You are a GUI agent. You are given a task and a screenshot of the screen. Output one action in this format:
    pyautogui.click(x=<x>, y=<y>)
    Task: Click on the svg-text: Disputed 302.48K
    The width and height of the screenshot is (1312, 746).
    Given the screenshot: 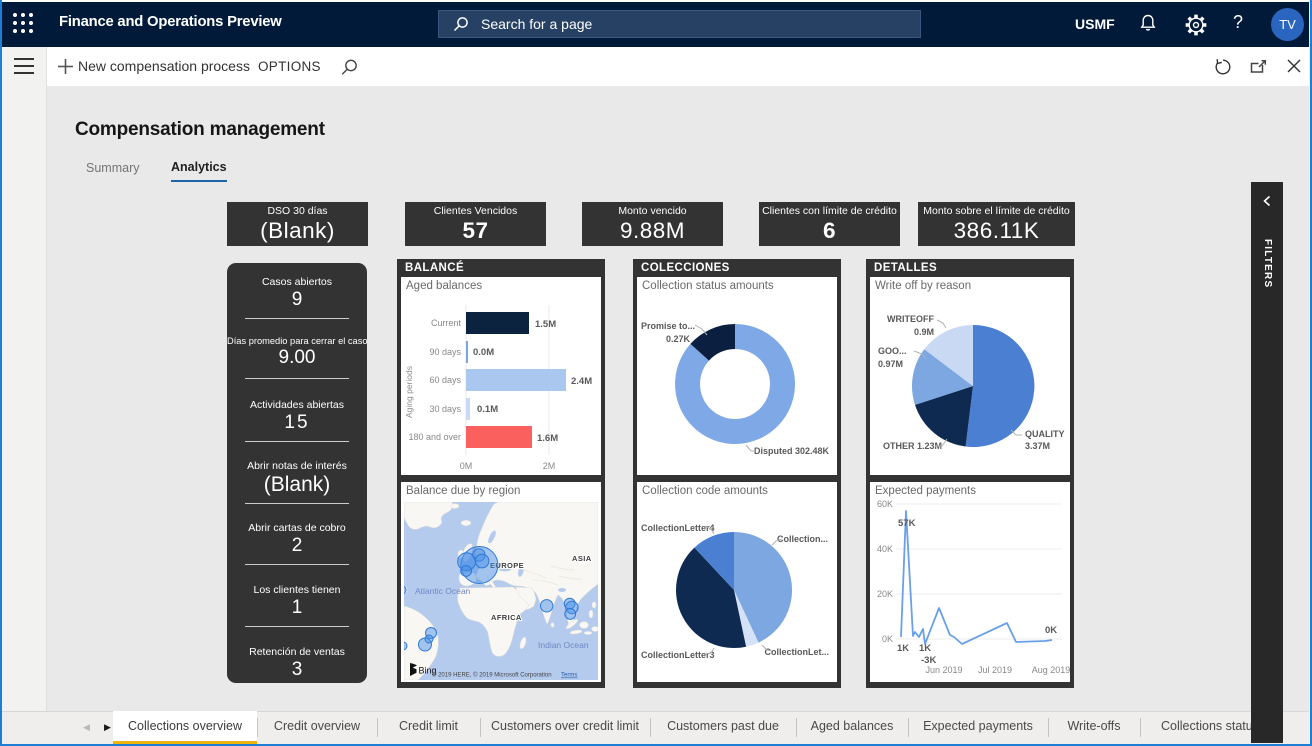 What is the action you would take?
    pyautogui.click(x=792, y=451)
    